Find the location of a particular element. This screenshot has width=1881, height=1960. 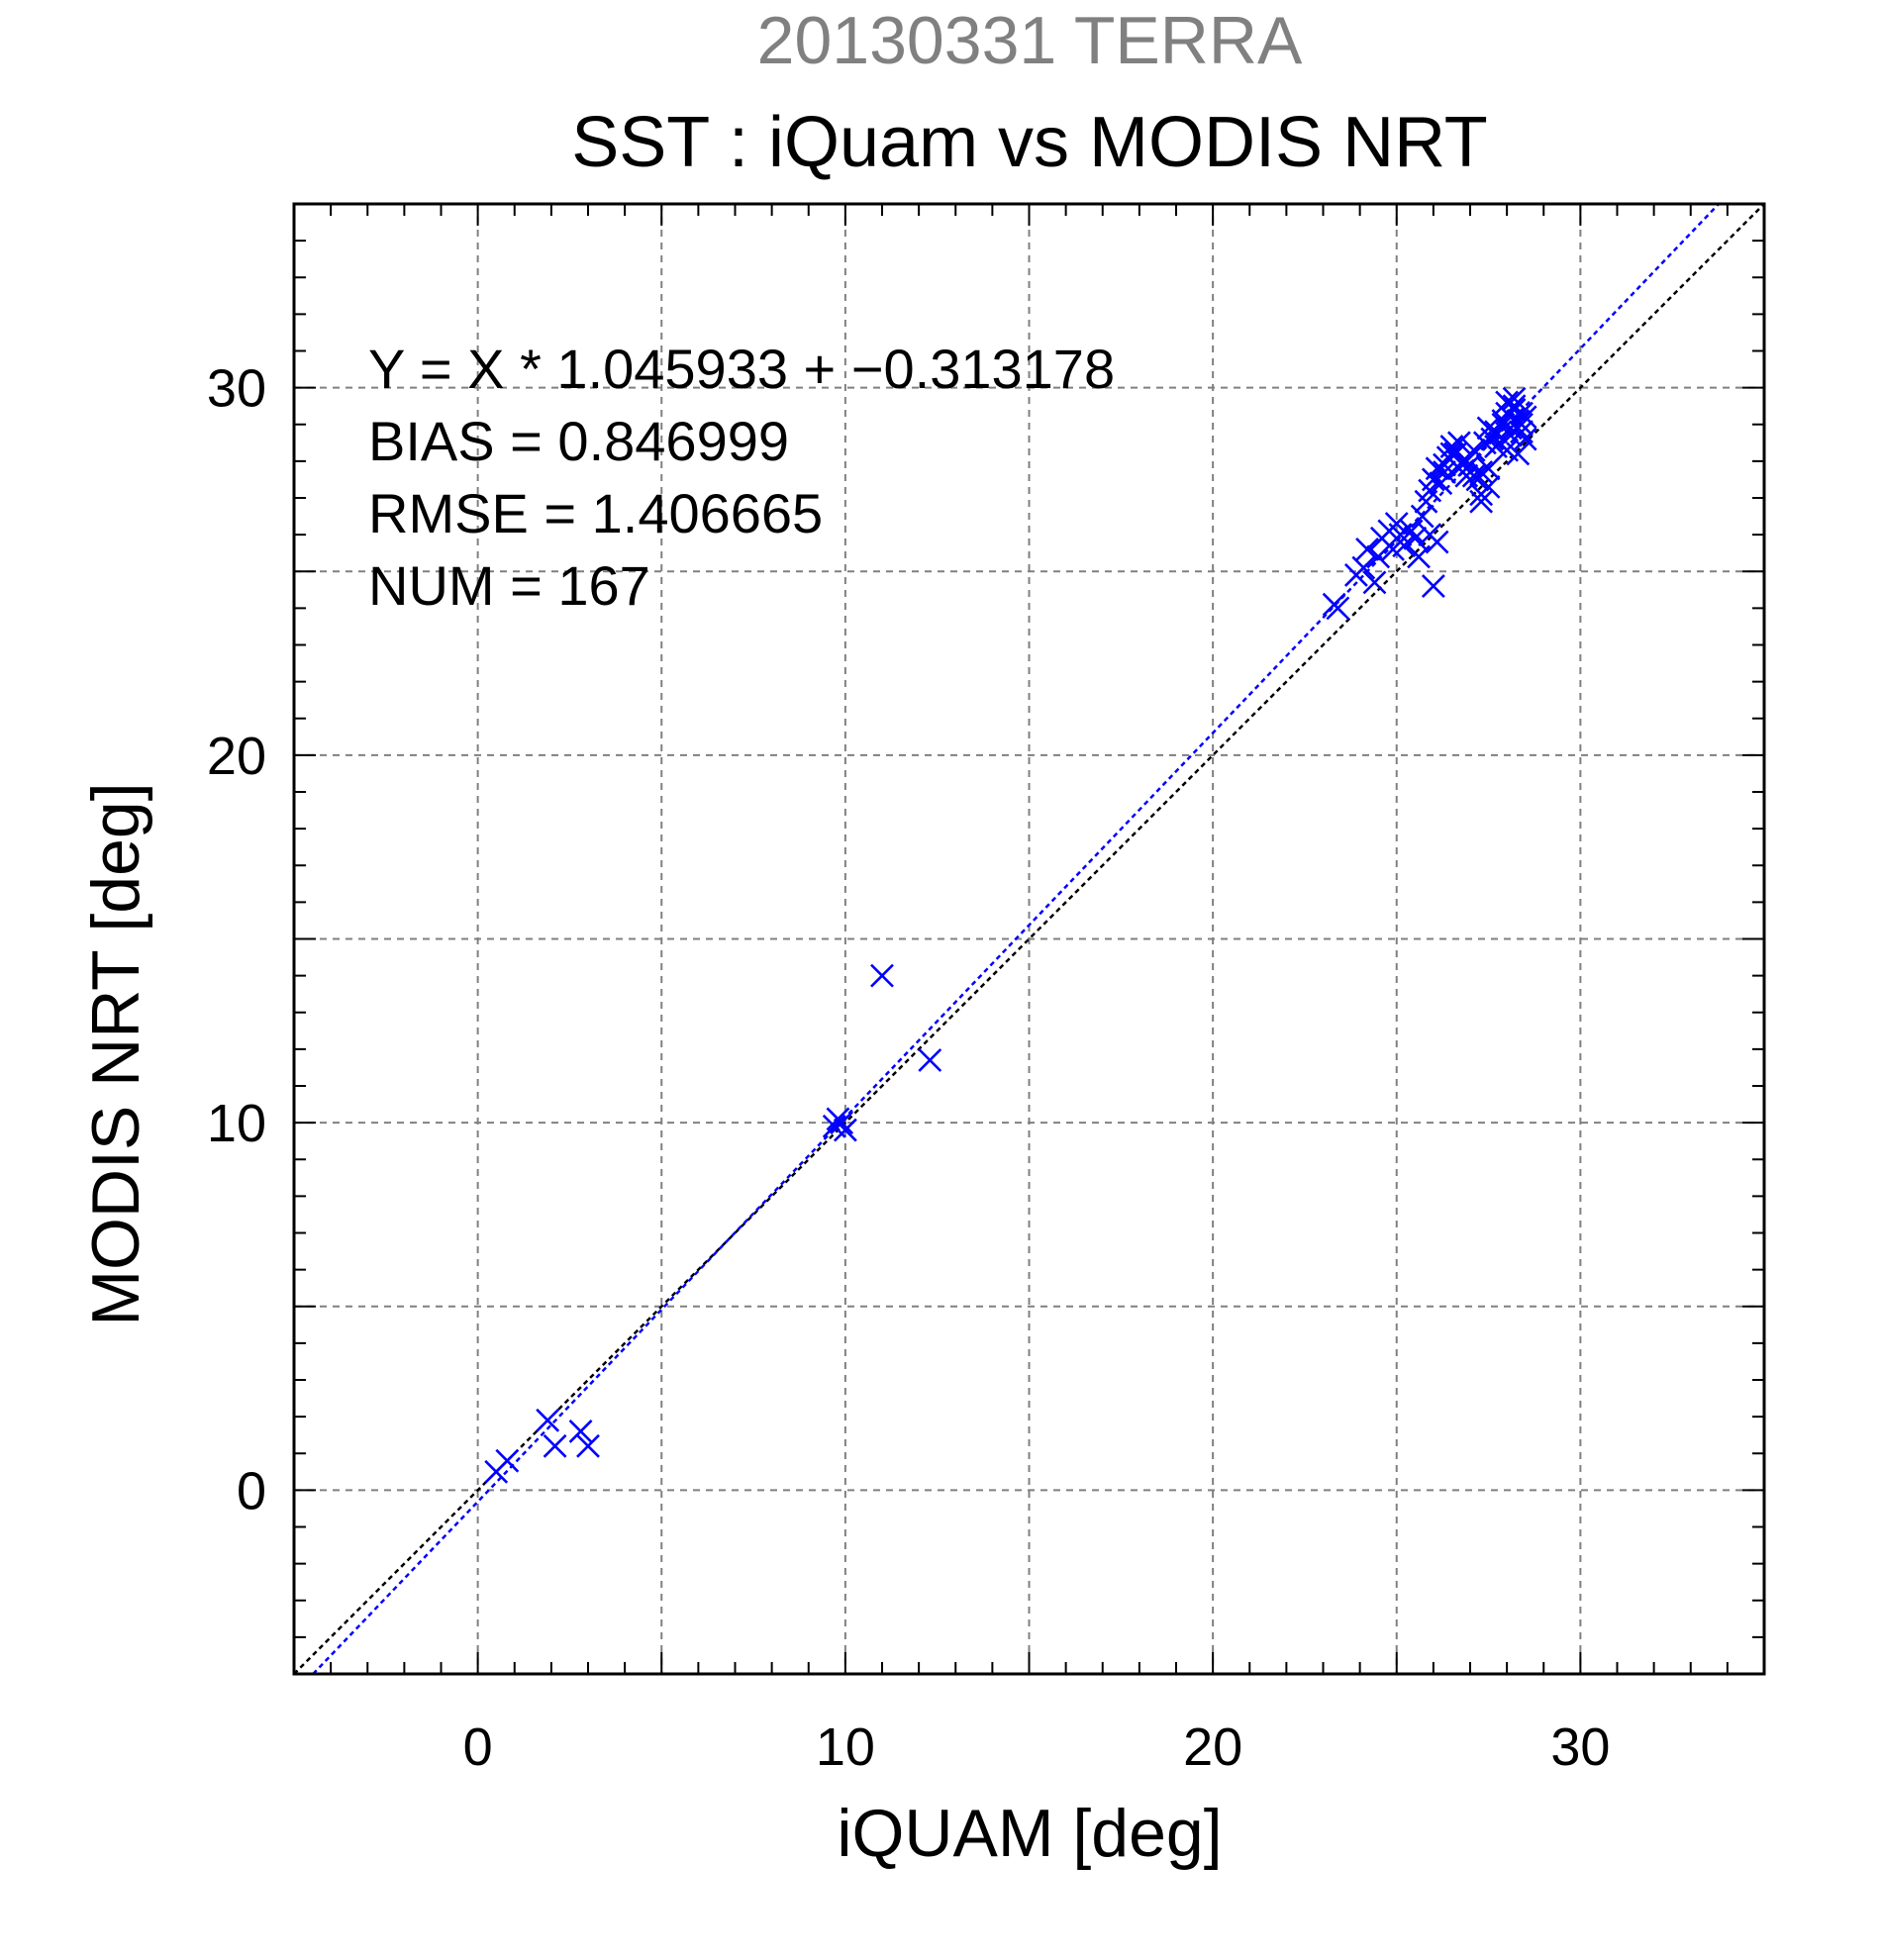

x-tick-label: 0 is located at coordinates (478, 1747).